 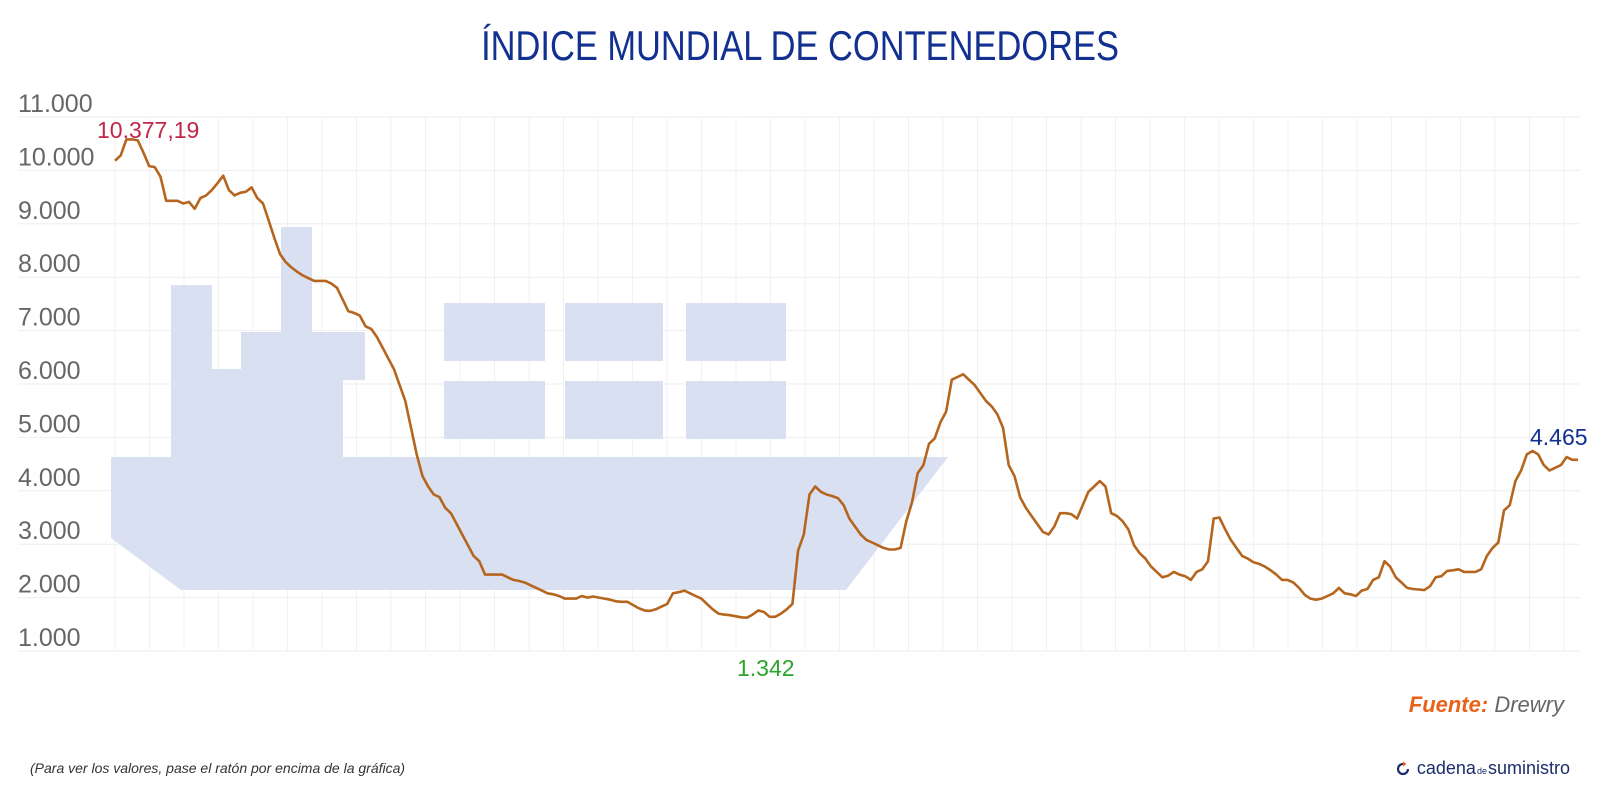 What do you see at coordinates (800, 45) in the screenshot?
I see `chart-title: ÍNDICE MUNDIAL DE CONTENEDORES` at bounding box center [800, 45].